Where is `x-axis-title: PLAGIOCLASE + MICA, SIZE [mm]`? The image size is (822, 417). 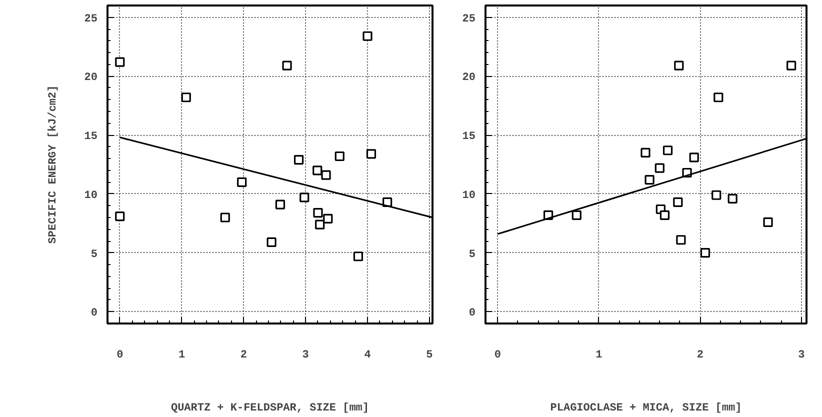 x-axis-title: PLAGIOCLASE + MICA, SIZE [mm] is located at coordinates (646, 408).